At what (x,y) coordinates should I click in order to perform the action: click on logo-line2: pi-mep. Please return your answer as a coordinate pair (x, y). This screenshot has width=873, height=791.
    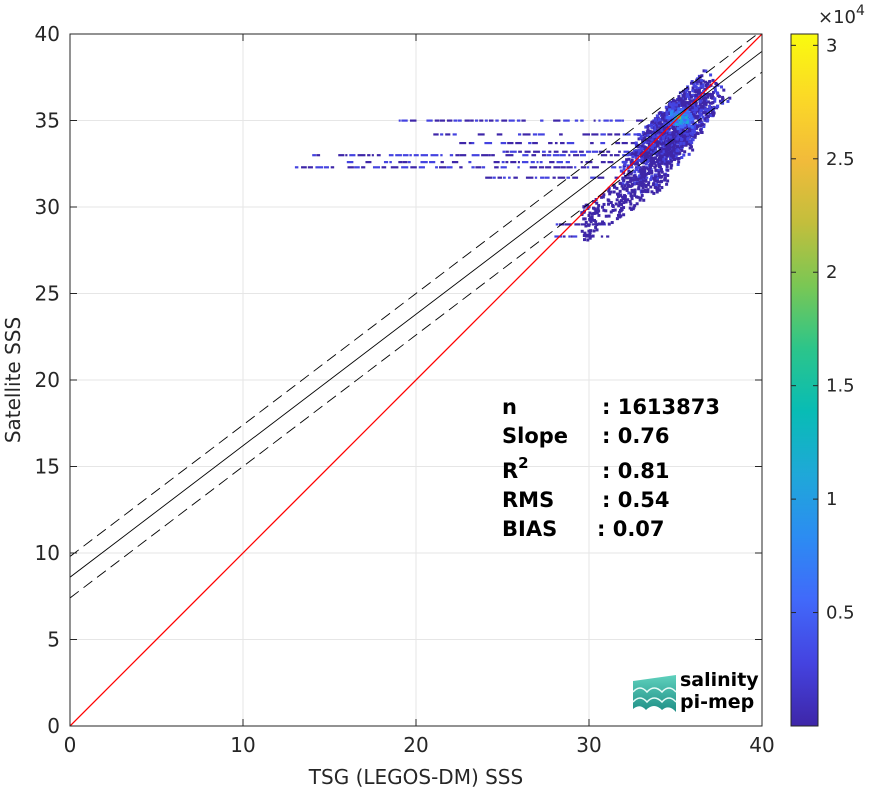
    Looking at the image, I should click on (717, 702).